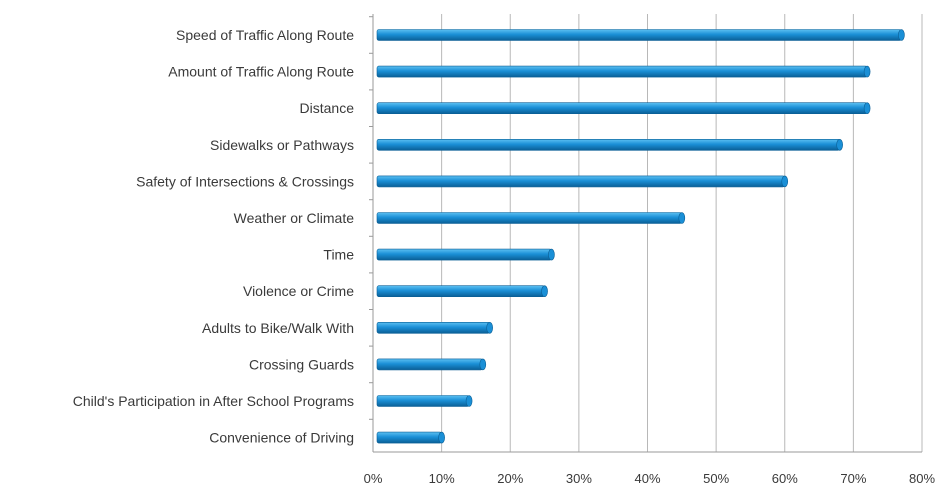 The height and width of the screenshot is (490, 935). Describe the element at coordinates (373, 478) in the screenshot. I see `x-tick-label: 0%` at that location.